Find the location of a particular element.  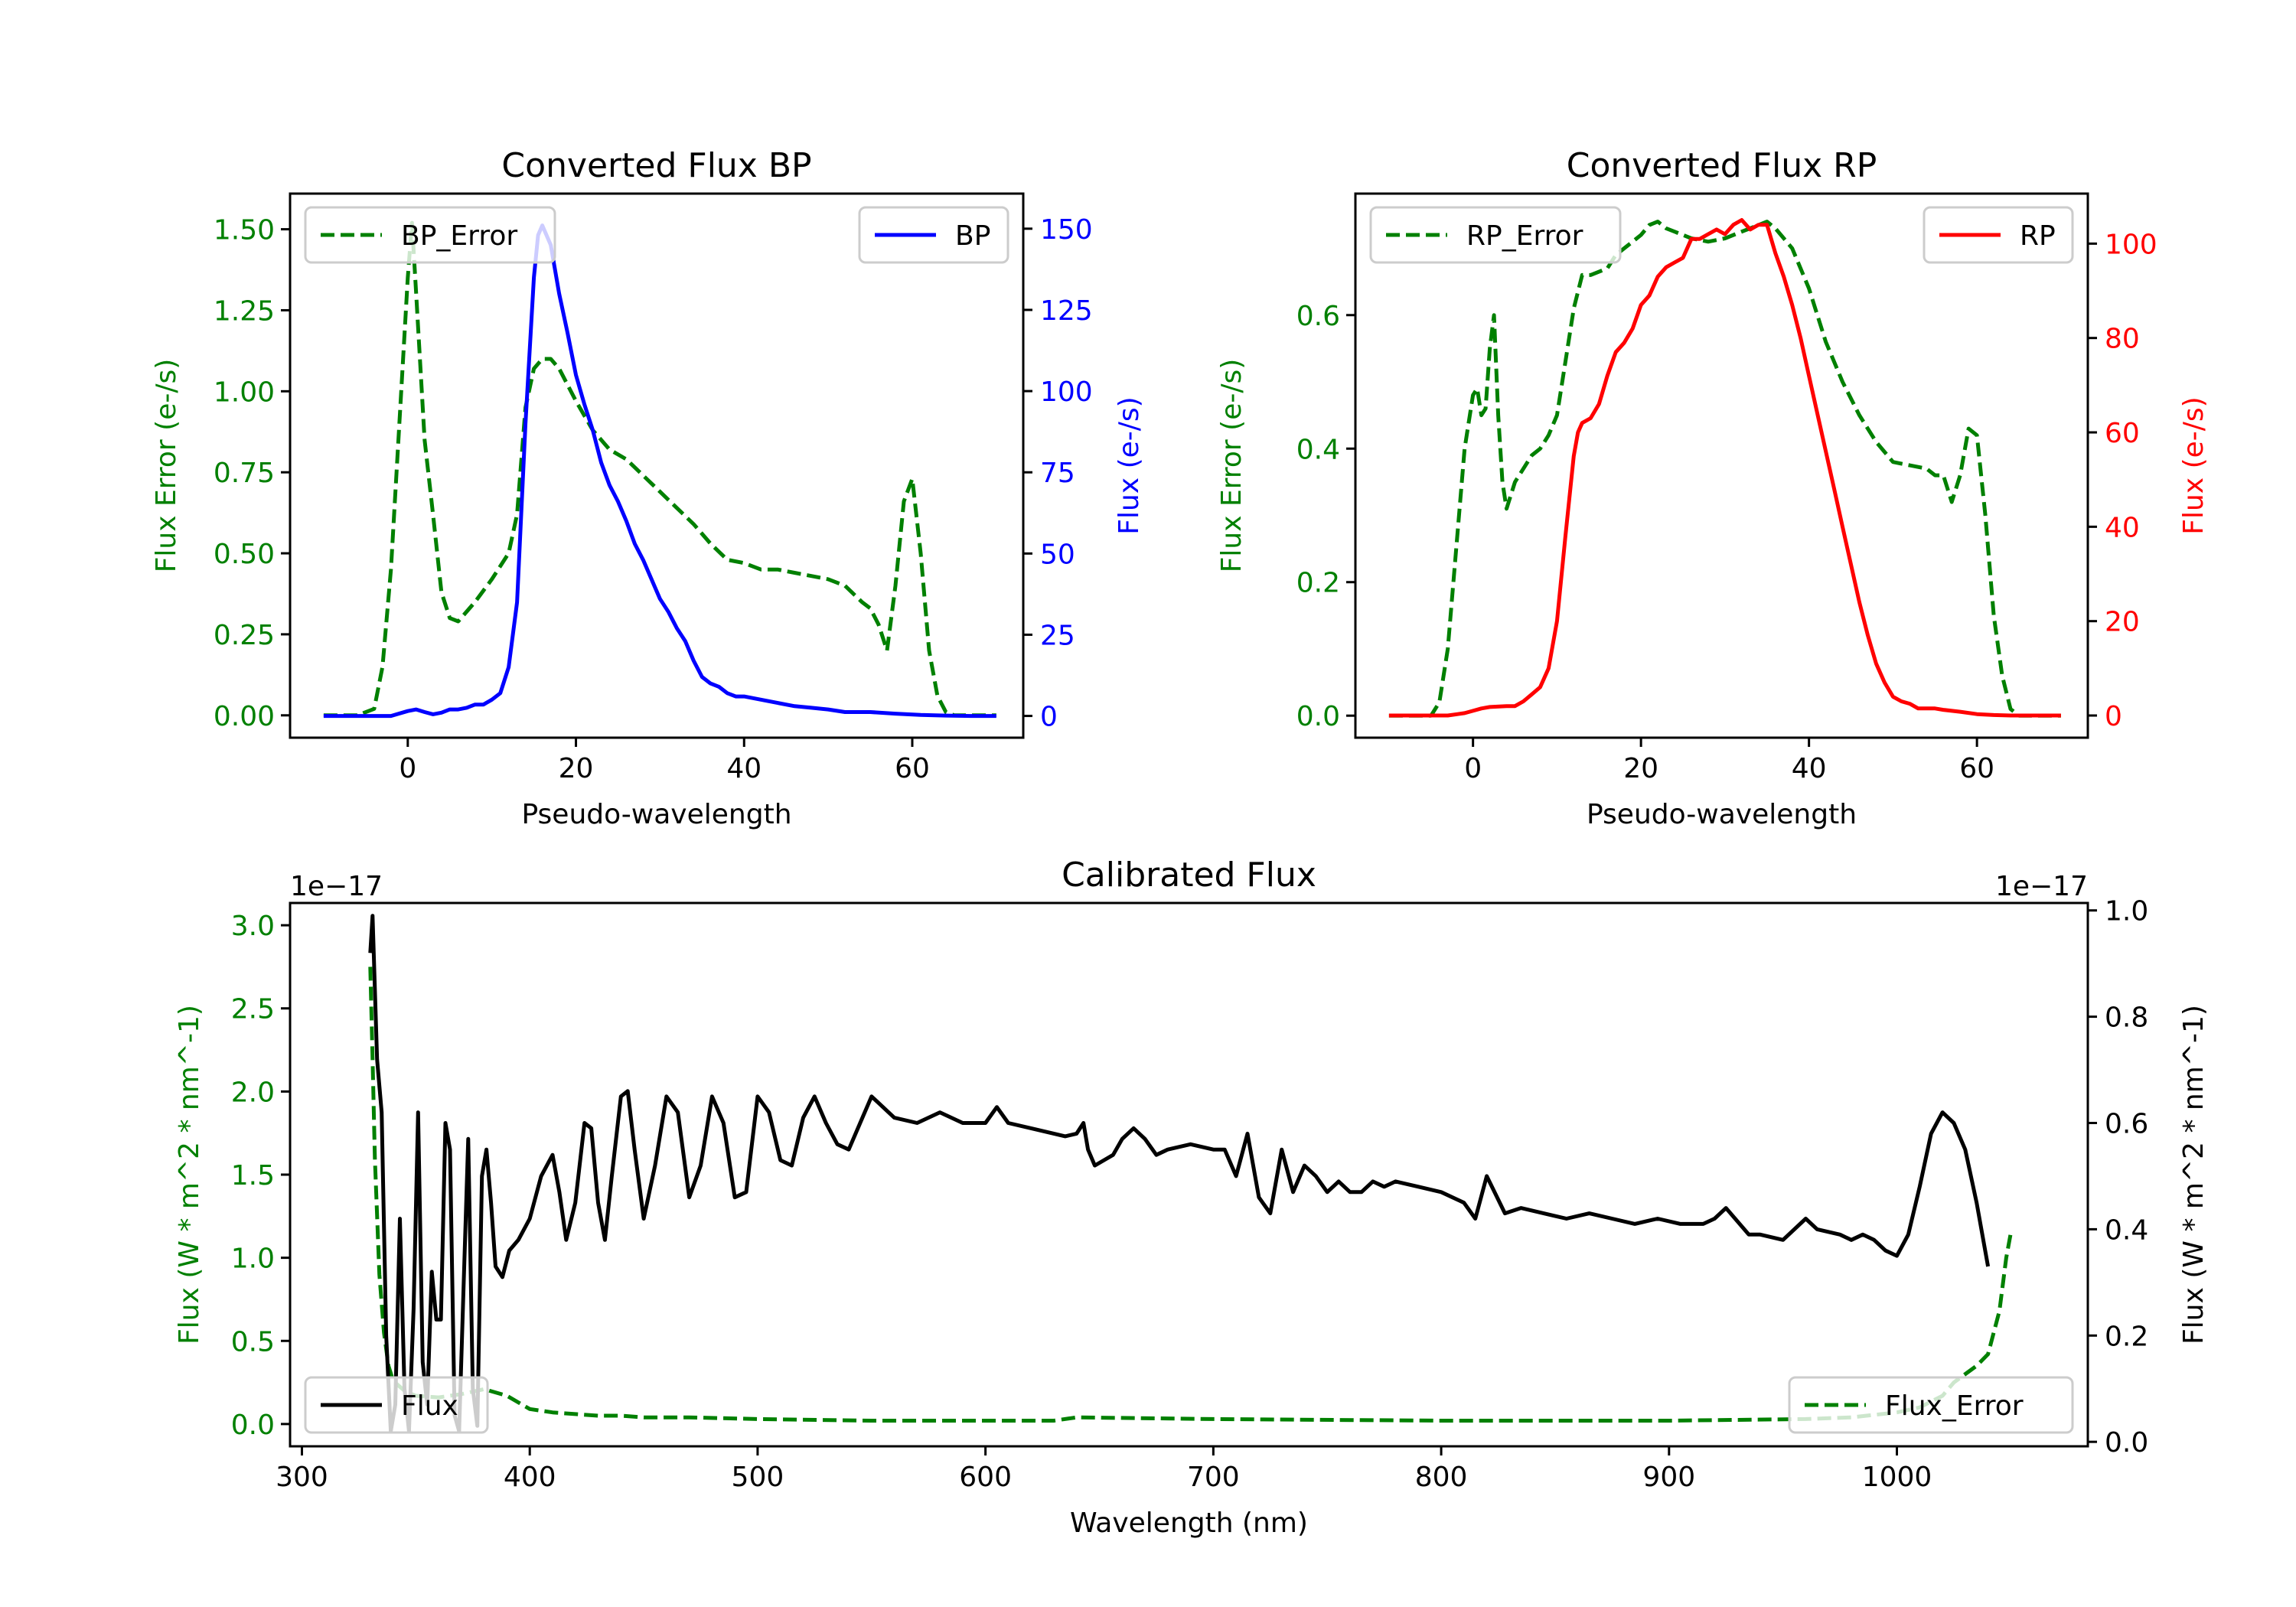

x-tick-label: 700 is located at coordinates (1213, 1477).